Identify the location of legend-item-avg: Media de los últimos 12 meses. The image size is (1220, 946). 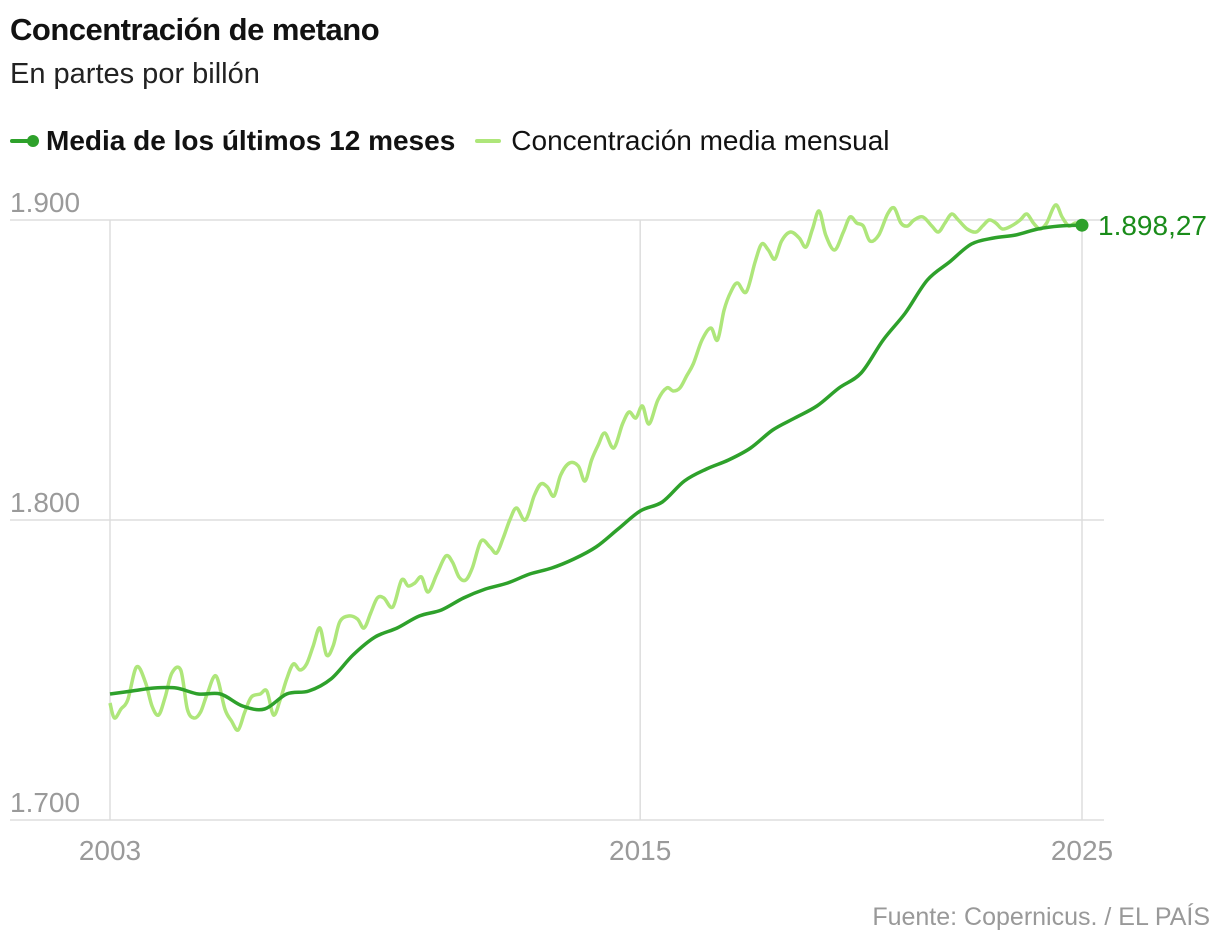
(232, 141).